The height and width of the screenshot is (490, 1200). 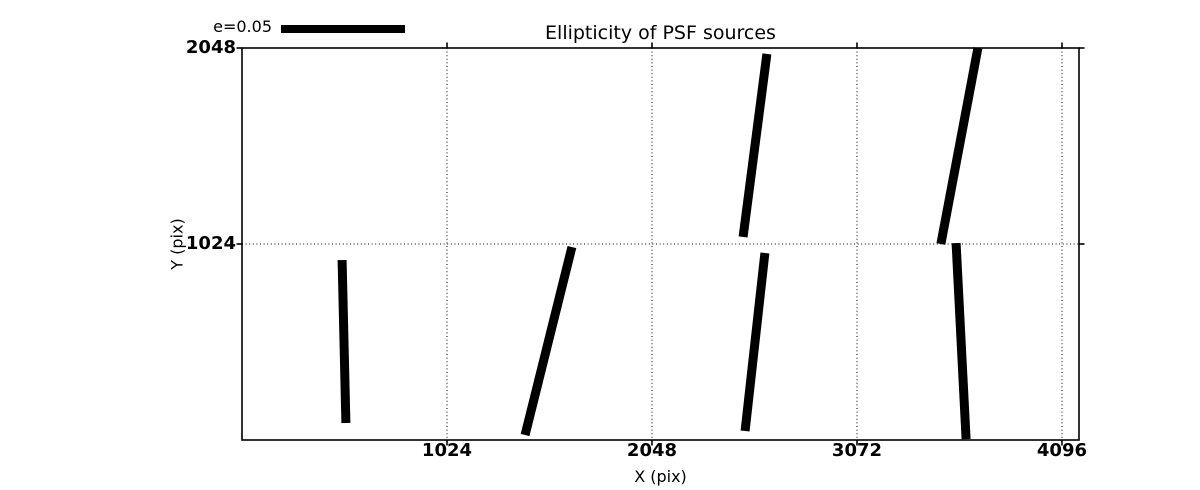 I want to click on legend-key-label: e=0.05, so click(x=242, y=26).